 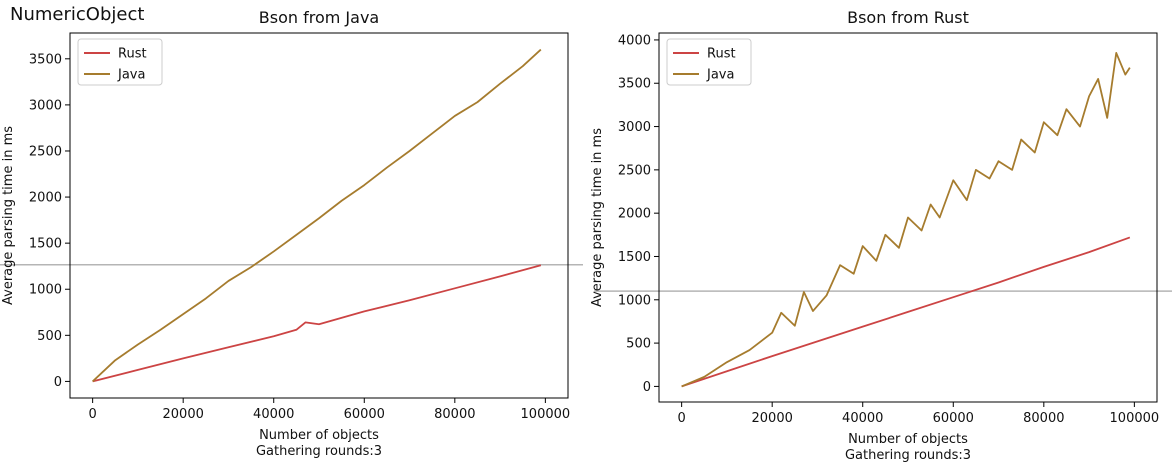 I want to click on chart-title: Bson from Rust, so click(x=908, y=17).